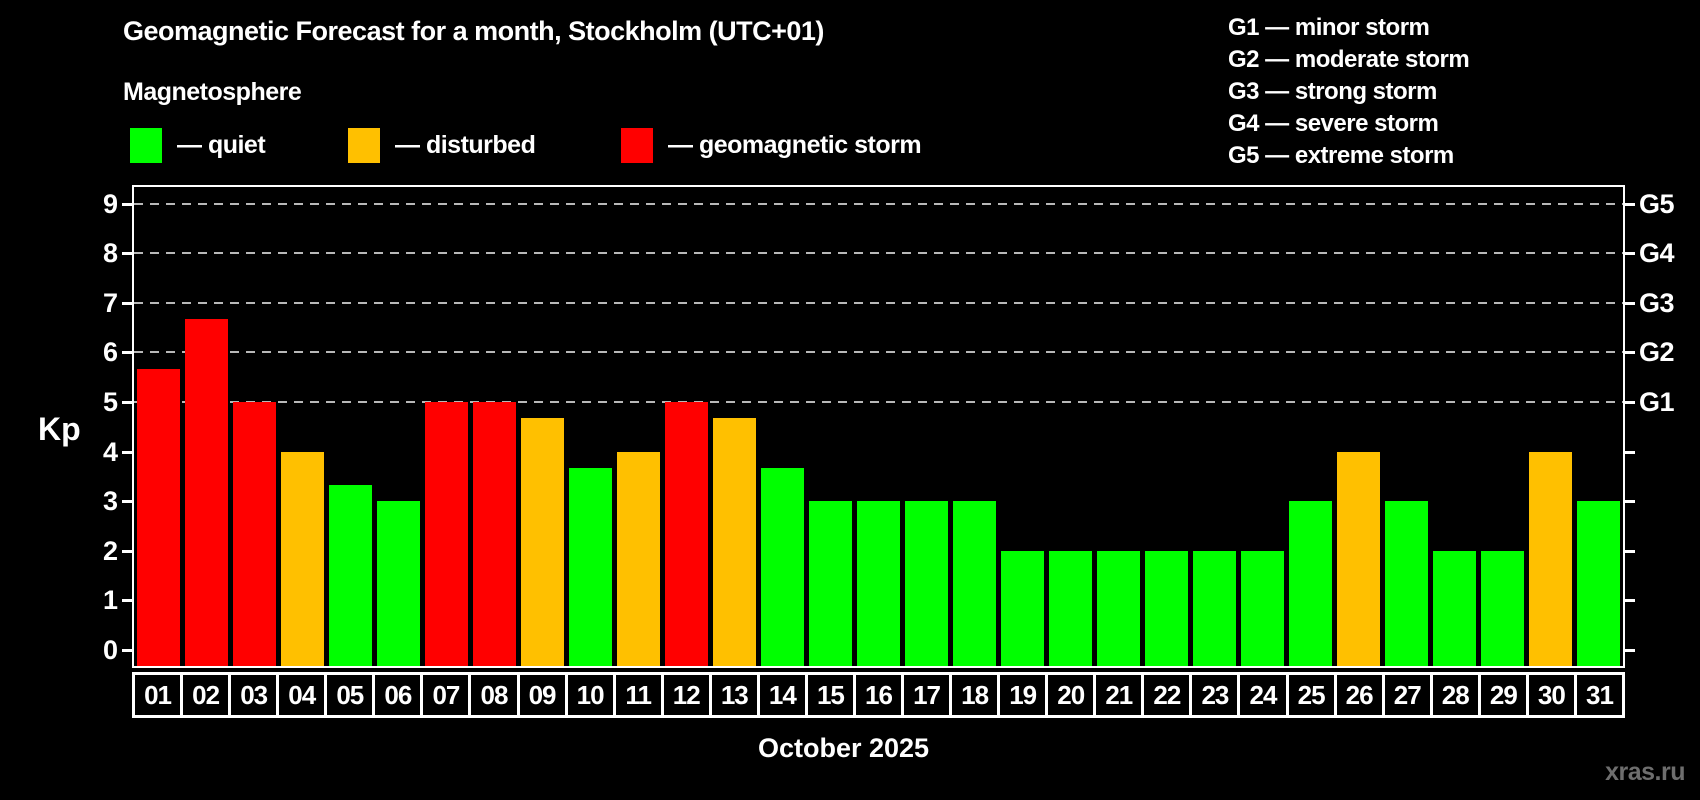  I want to click on day-label-16: 16, so click(878, 695).